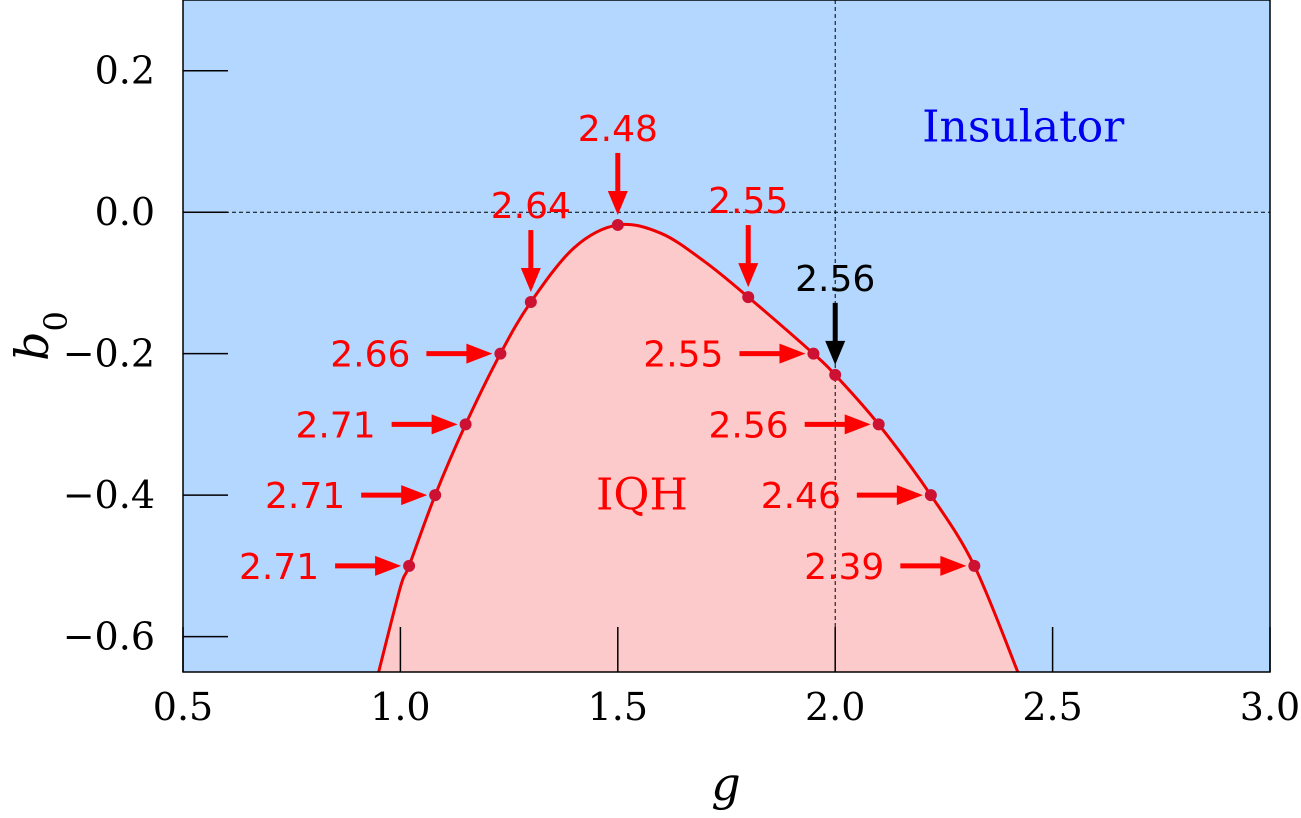 This screenshot has height=818, width=1301. Describe the element at coordinates (618, 707) in the screenshot. I see `x-tick-label: 1.5` at that location.